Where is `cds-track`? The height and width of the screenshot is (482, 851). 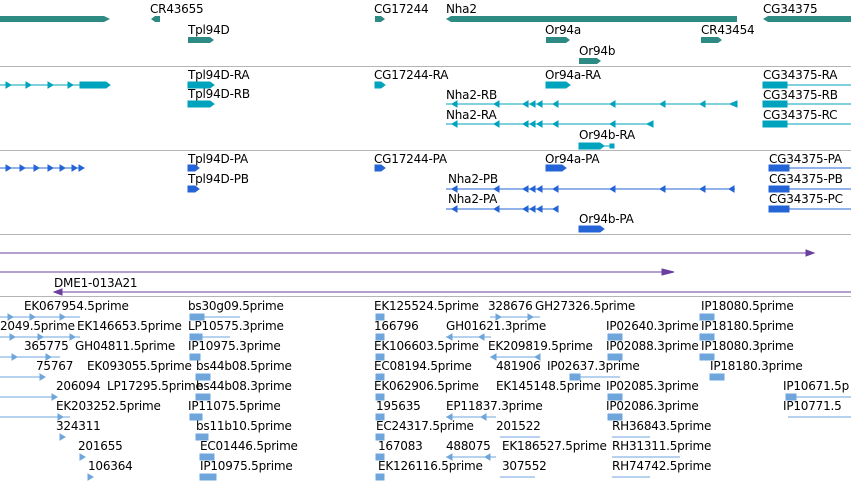
cds-track is located at coordinates (425, 198).